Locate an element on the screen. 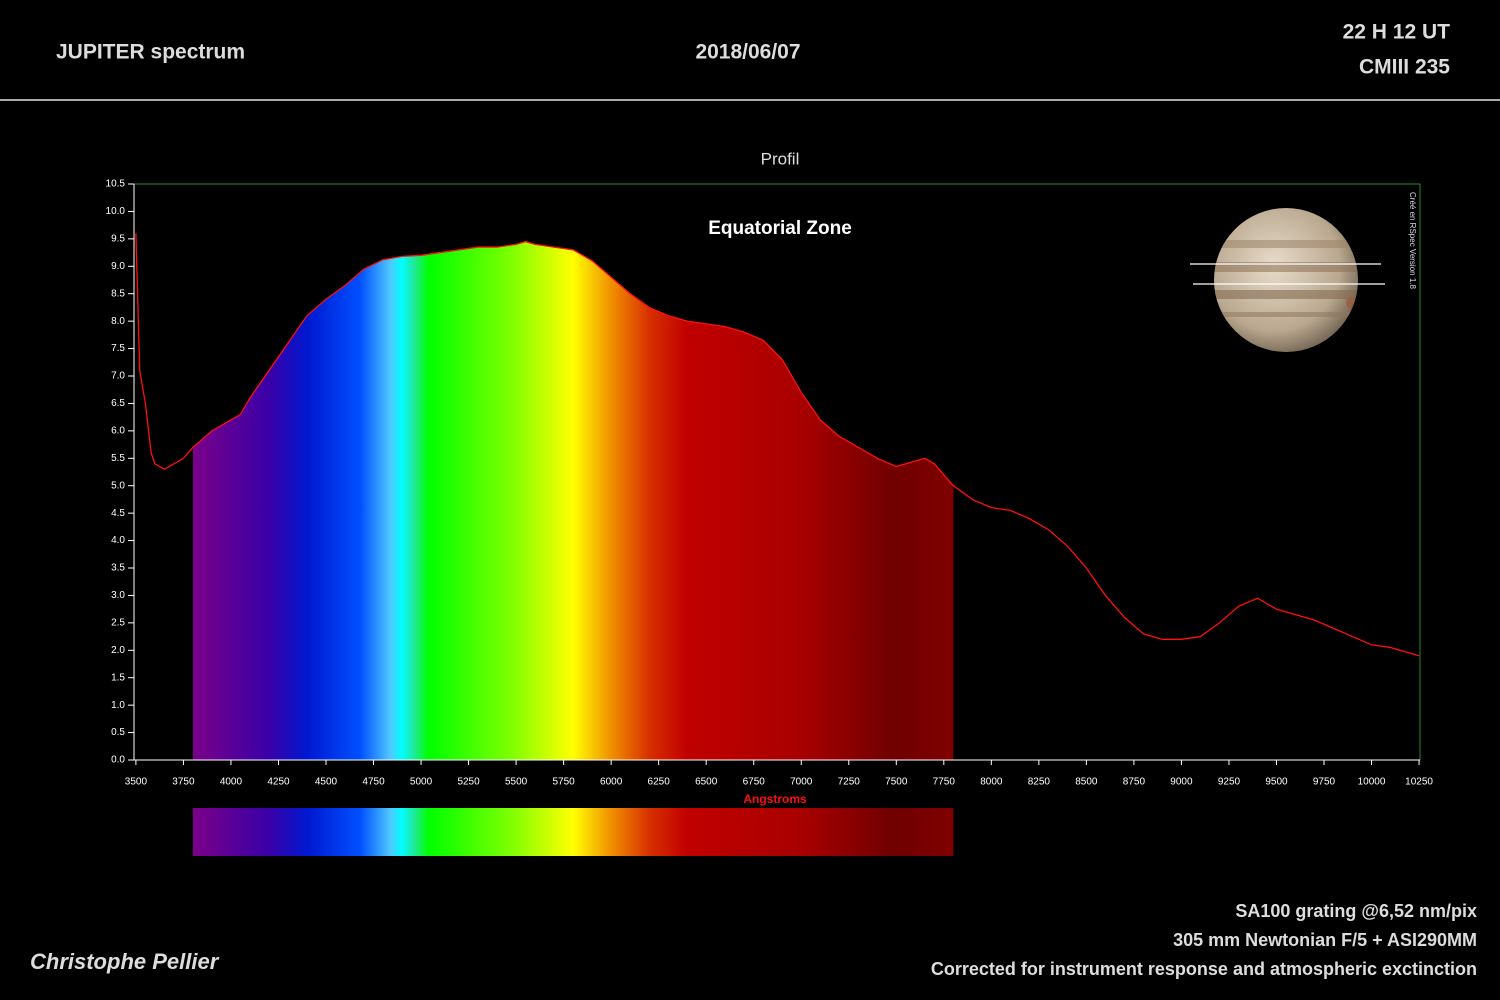 The height and width of the screenshot is (1000, 1500). y-tick-label: 1.0 is located at coordinates (118, 705).